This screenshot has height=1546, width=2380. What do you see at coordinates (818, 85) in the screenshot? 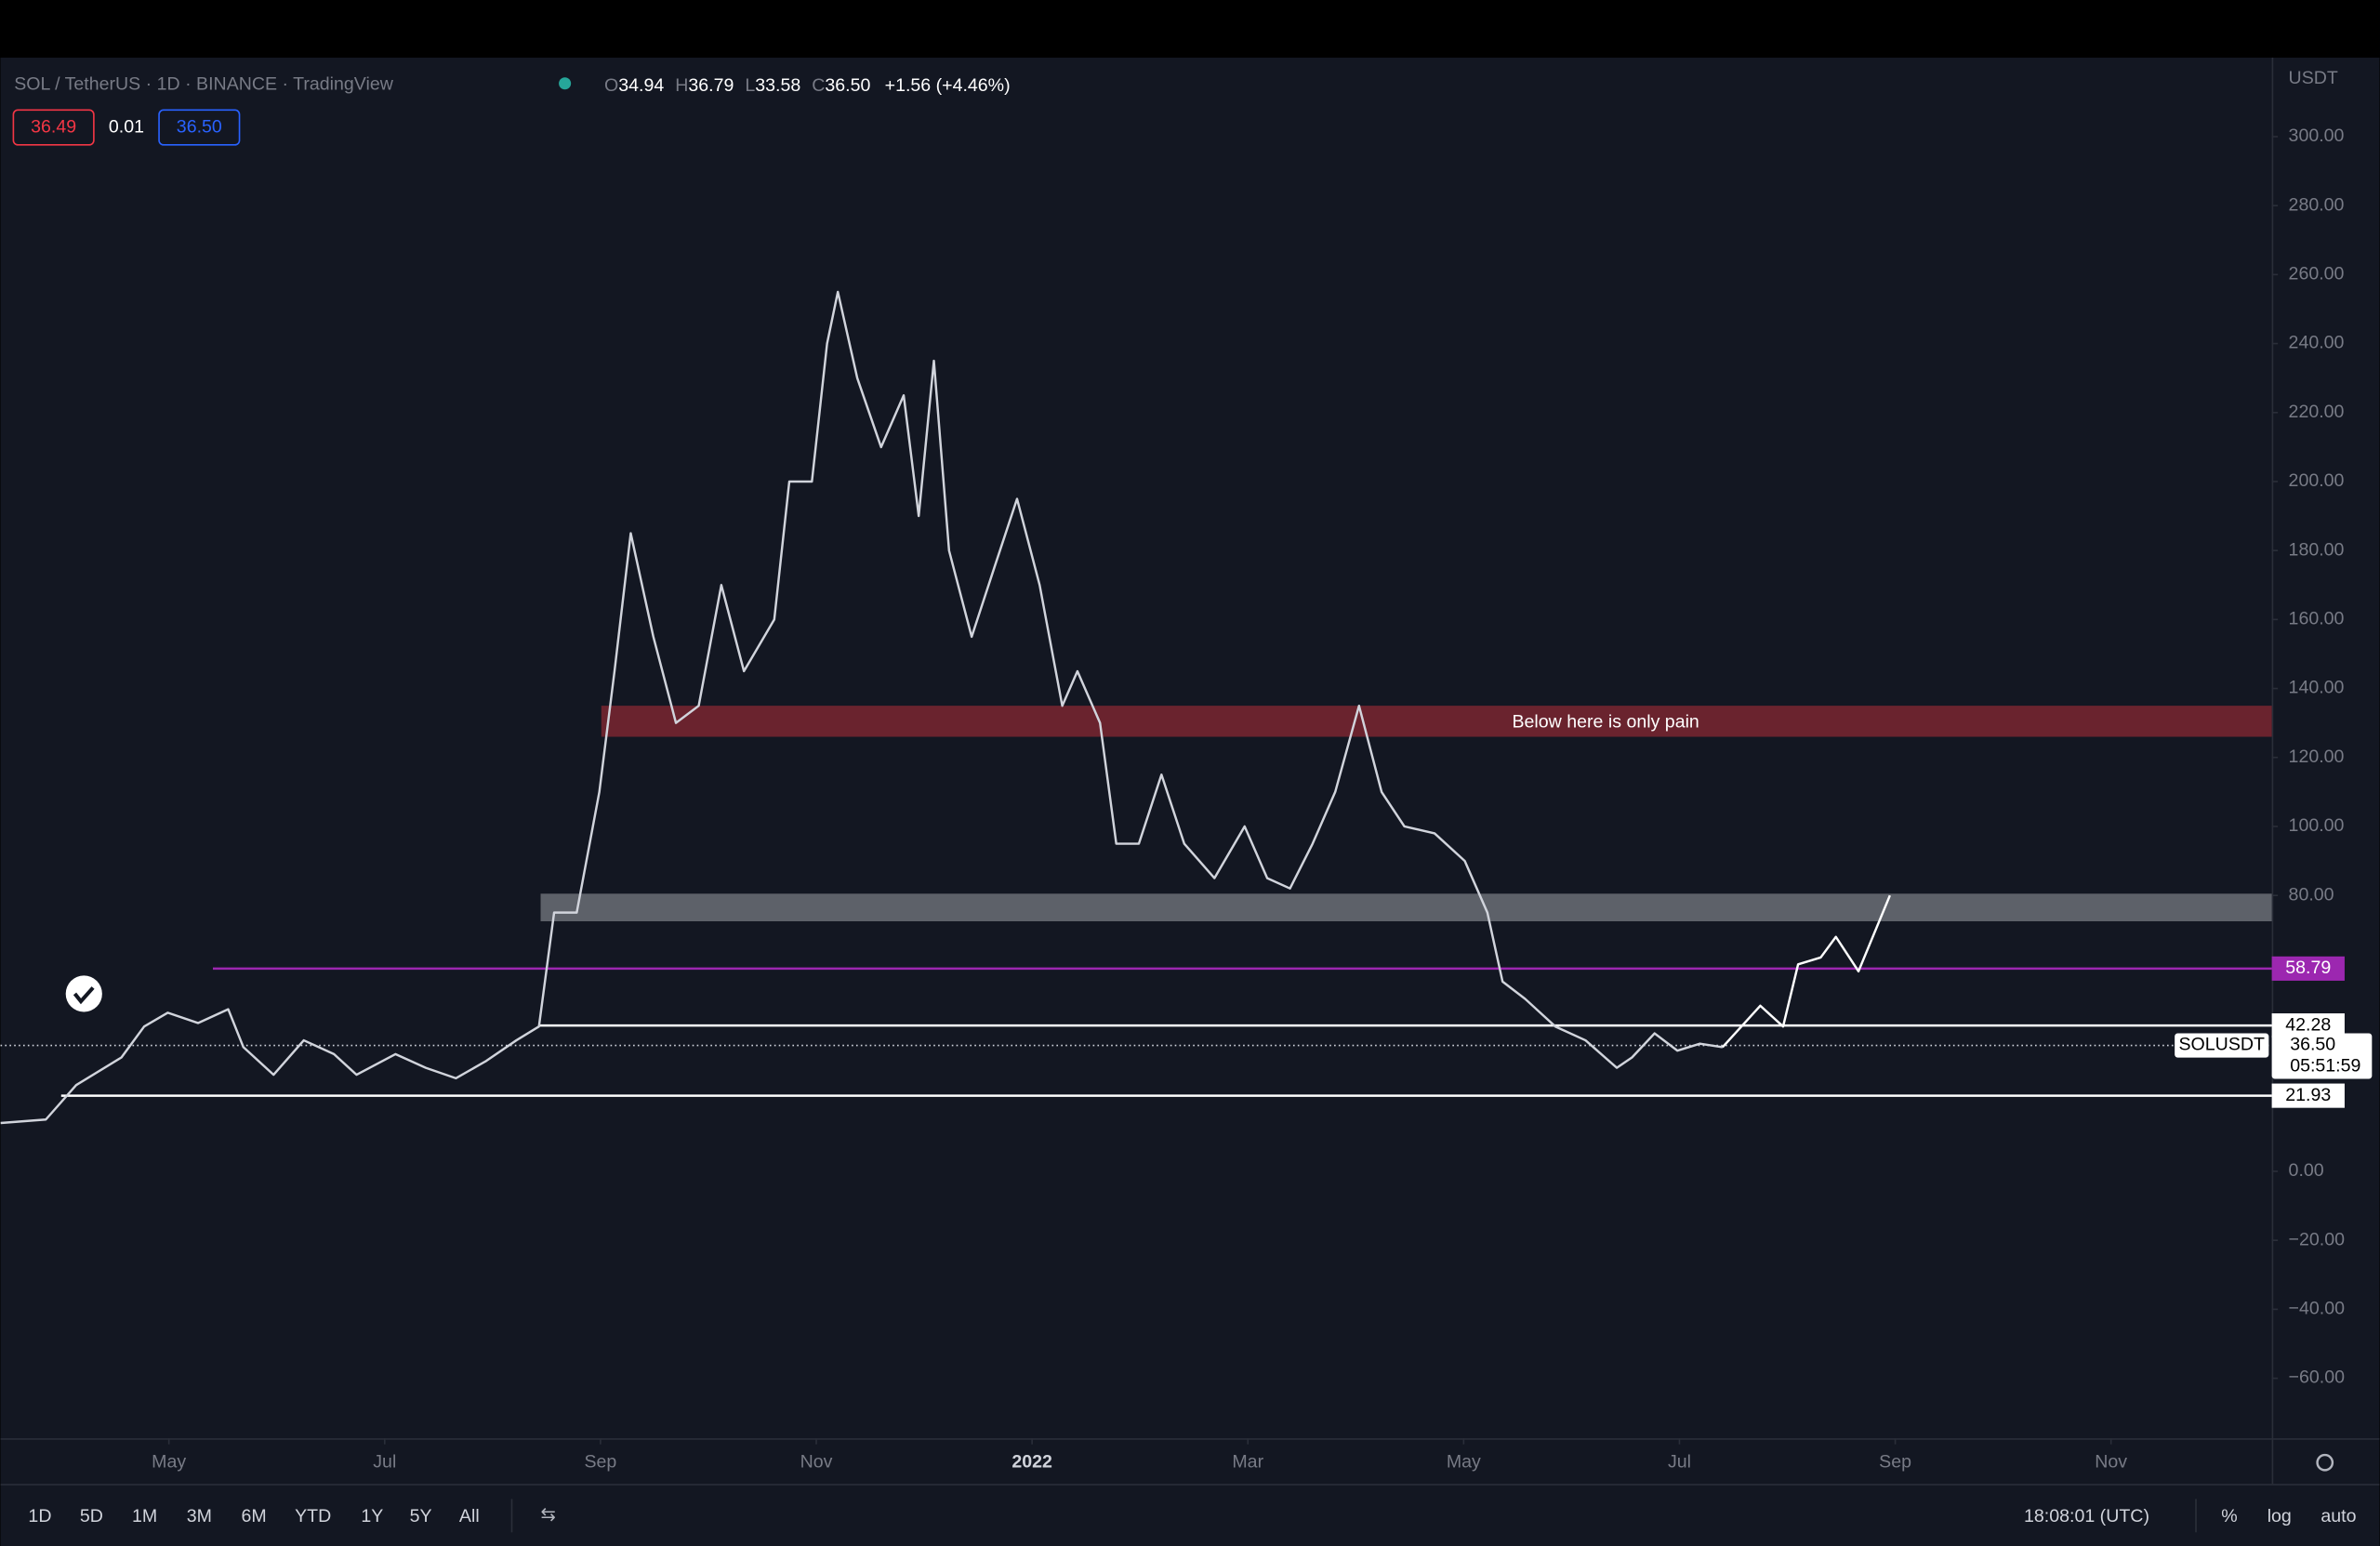
I see `c-key: C` at bounding box center [818, 85].